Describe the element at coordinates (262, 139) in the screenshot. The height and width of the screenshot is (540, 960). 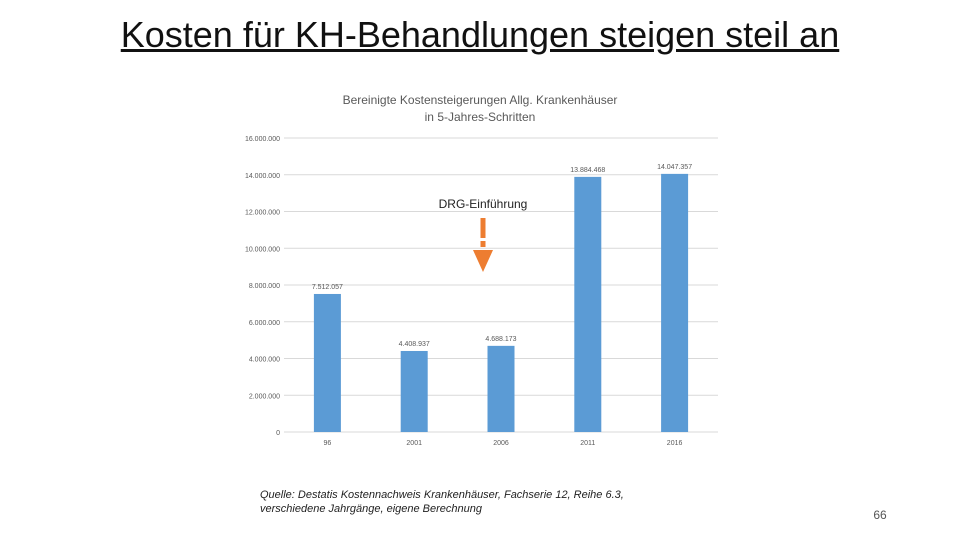
I see `y-tick-label: 16.000.000` at that location.